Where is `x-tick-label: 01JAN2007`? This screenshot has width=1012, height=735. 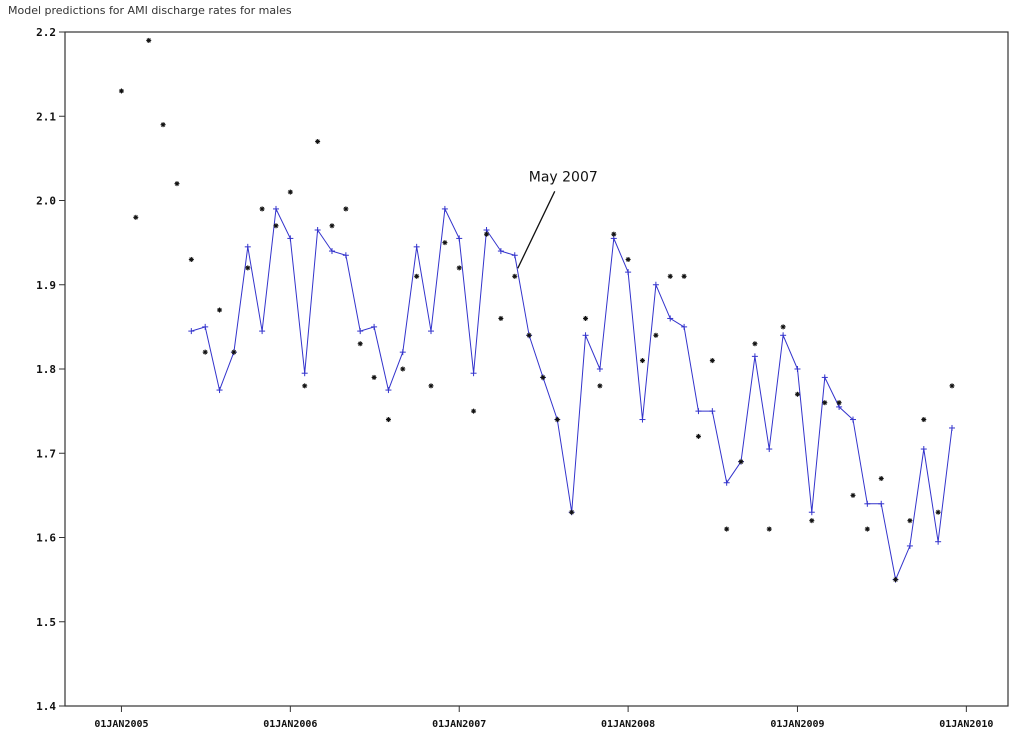
x-tick-label: 01JAN2007 is located at coordinates (459, 724).